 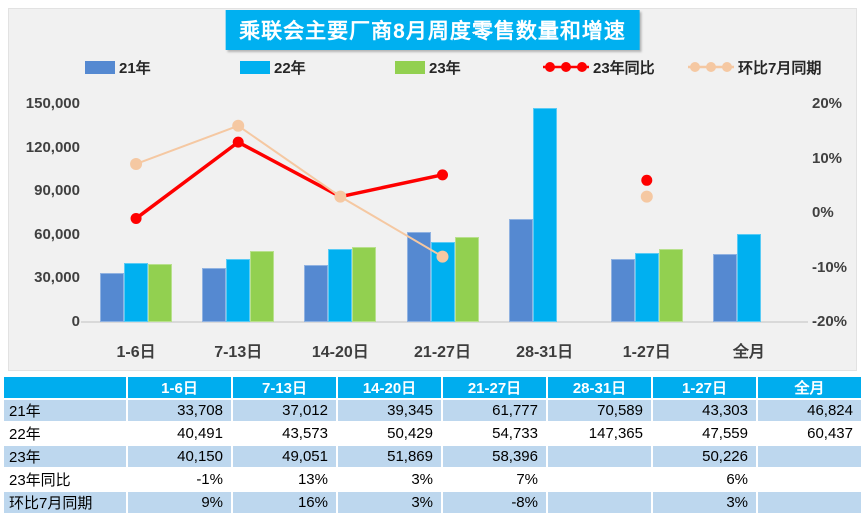 What do you see at coordinates (622, 290) in the screenshot?
I see `bar-21年-1-27日` at bounding box center [622, 290].